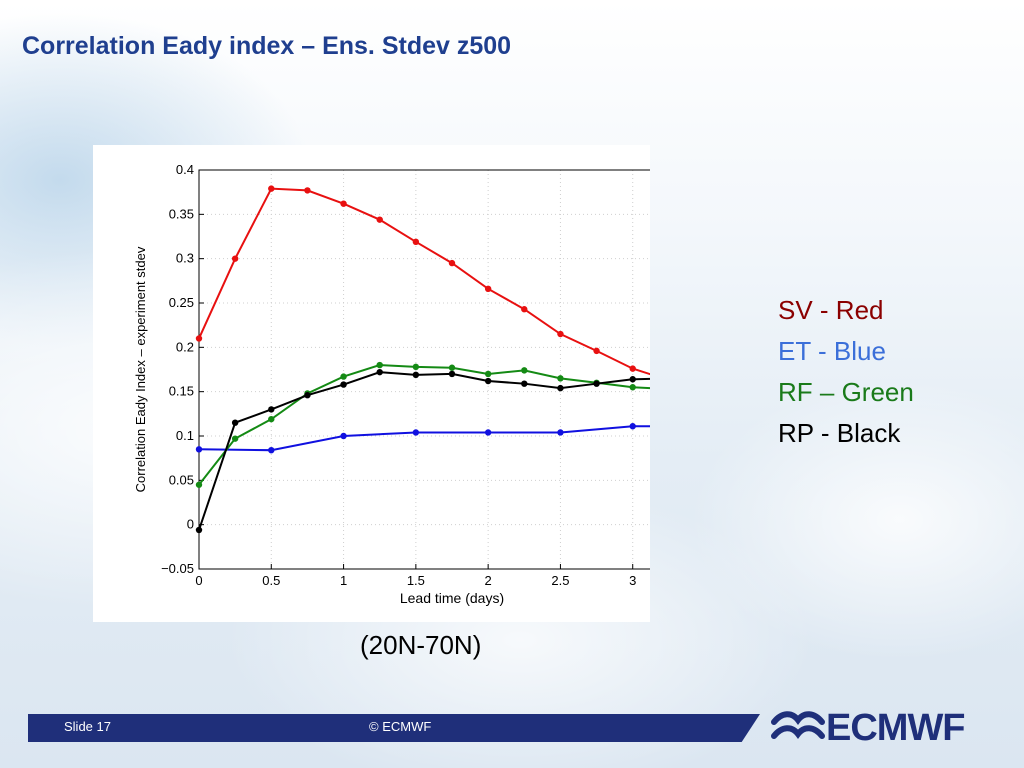 Image resolution: width=1024 pixels, height=768 pixels. What do you see at coordinates (185, 169) in the screenshot?
I see `y-tick-label: 0.4` at bounding box center [185, 169].